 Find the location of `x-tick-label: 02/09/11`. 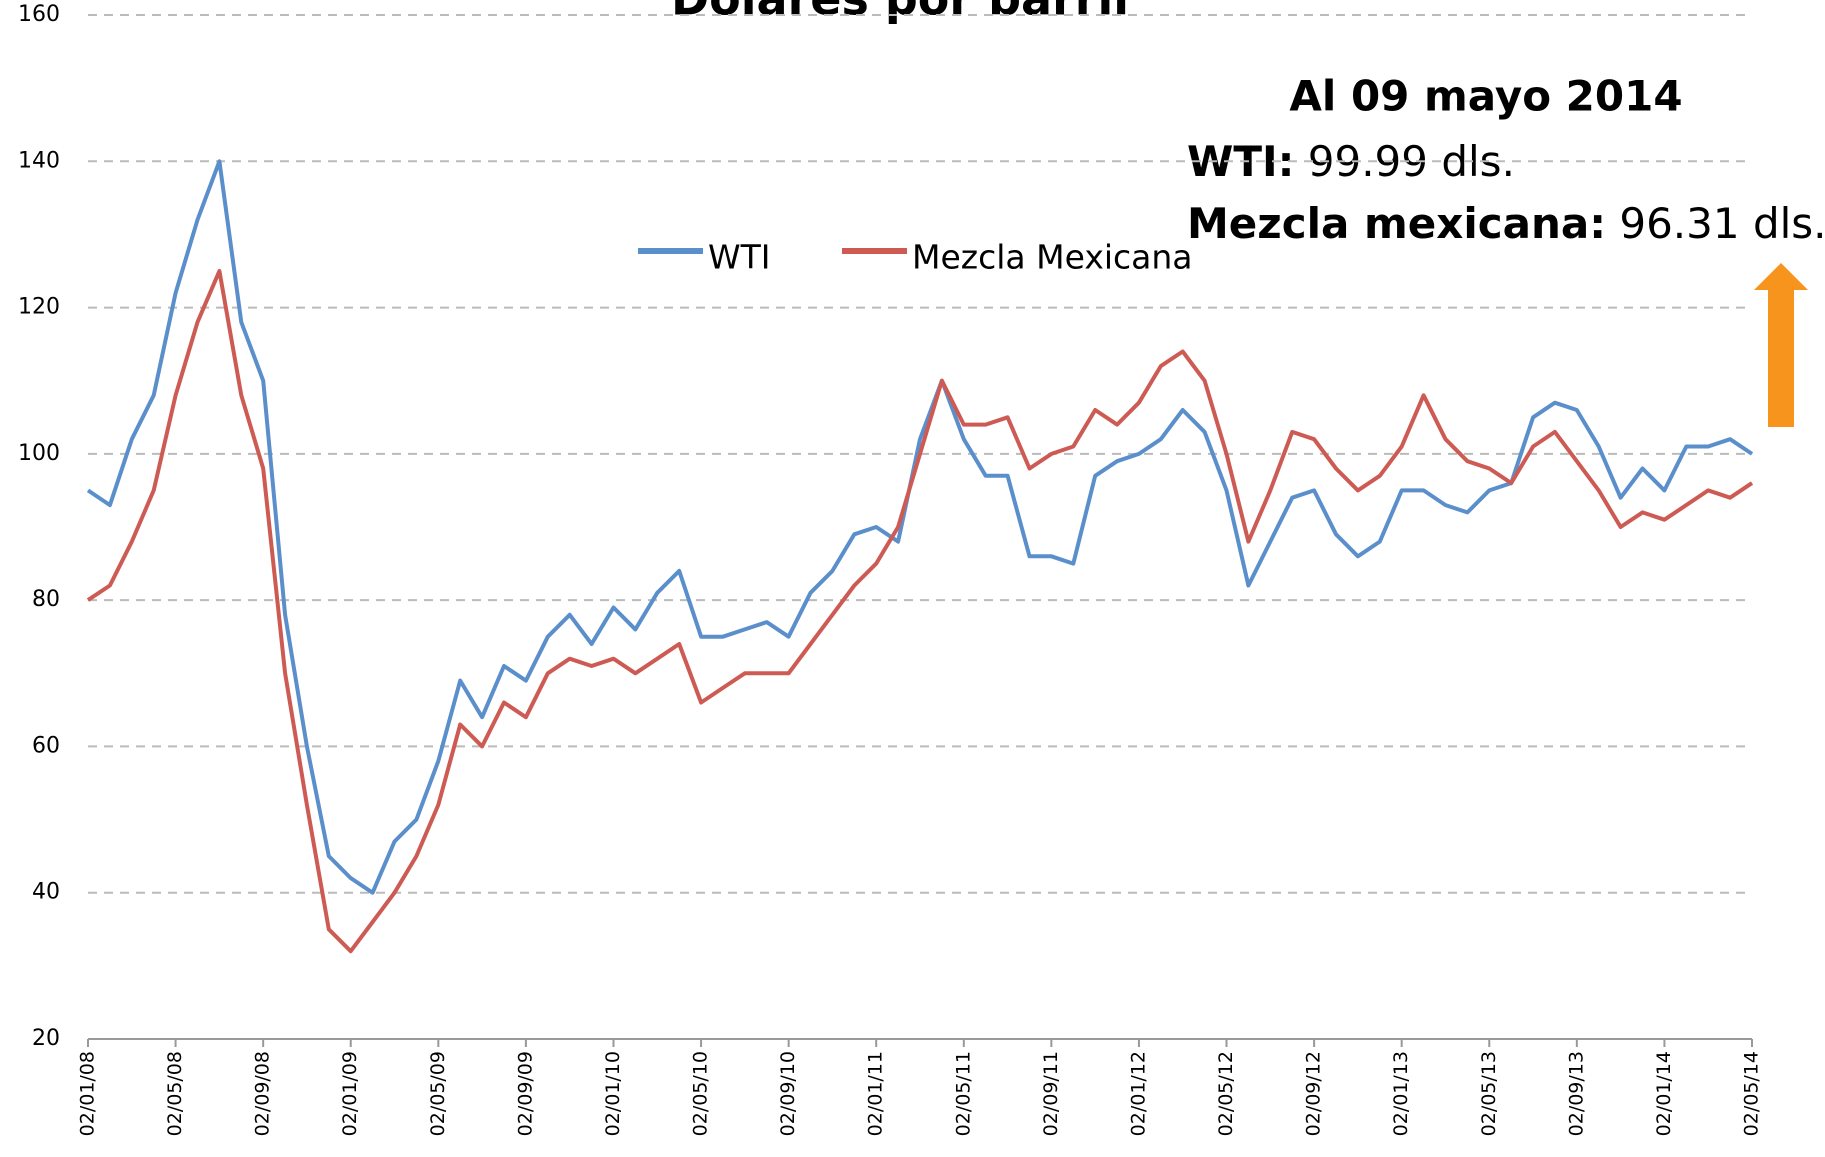

x-tick-label: 02/09/11 is located at coordinates (1051, 1093).